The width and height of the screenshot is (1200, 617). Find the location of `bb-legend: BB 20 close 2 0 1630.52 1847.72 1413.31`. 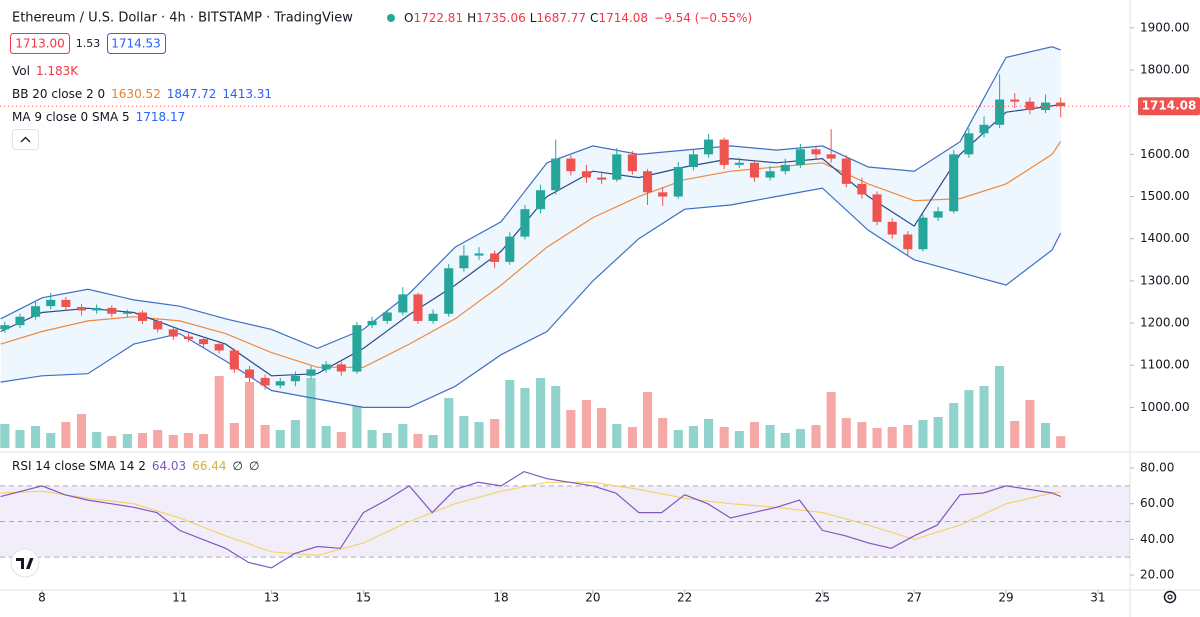

bb-legend: BB 20 close 2 0 1630.52 1847.72 1413.31 is located at coordinates (142, 94).